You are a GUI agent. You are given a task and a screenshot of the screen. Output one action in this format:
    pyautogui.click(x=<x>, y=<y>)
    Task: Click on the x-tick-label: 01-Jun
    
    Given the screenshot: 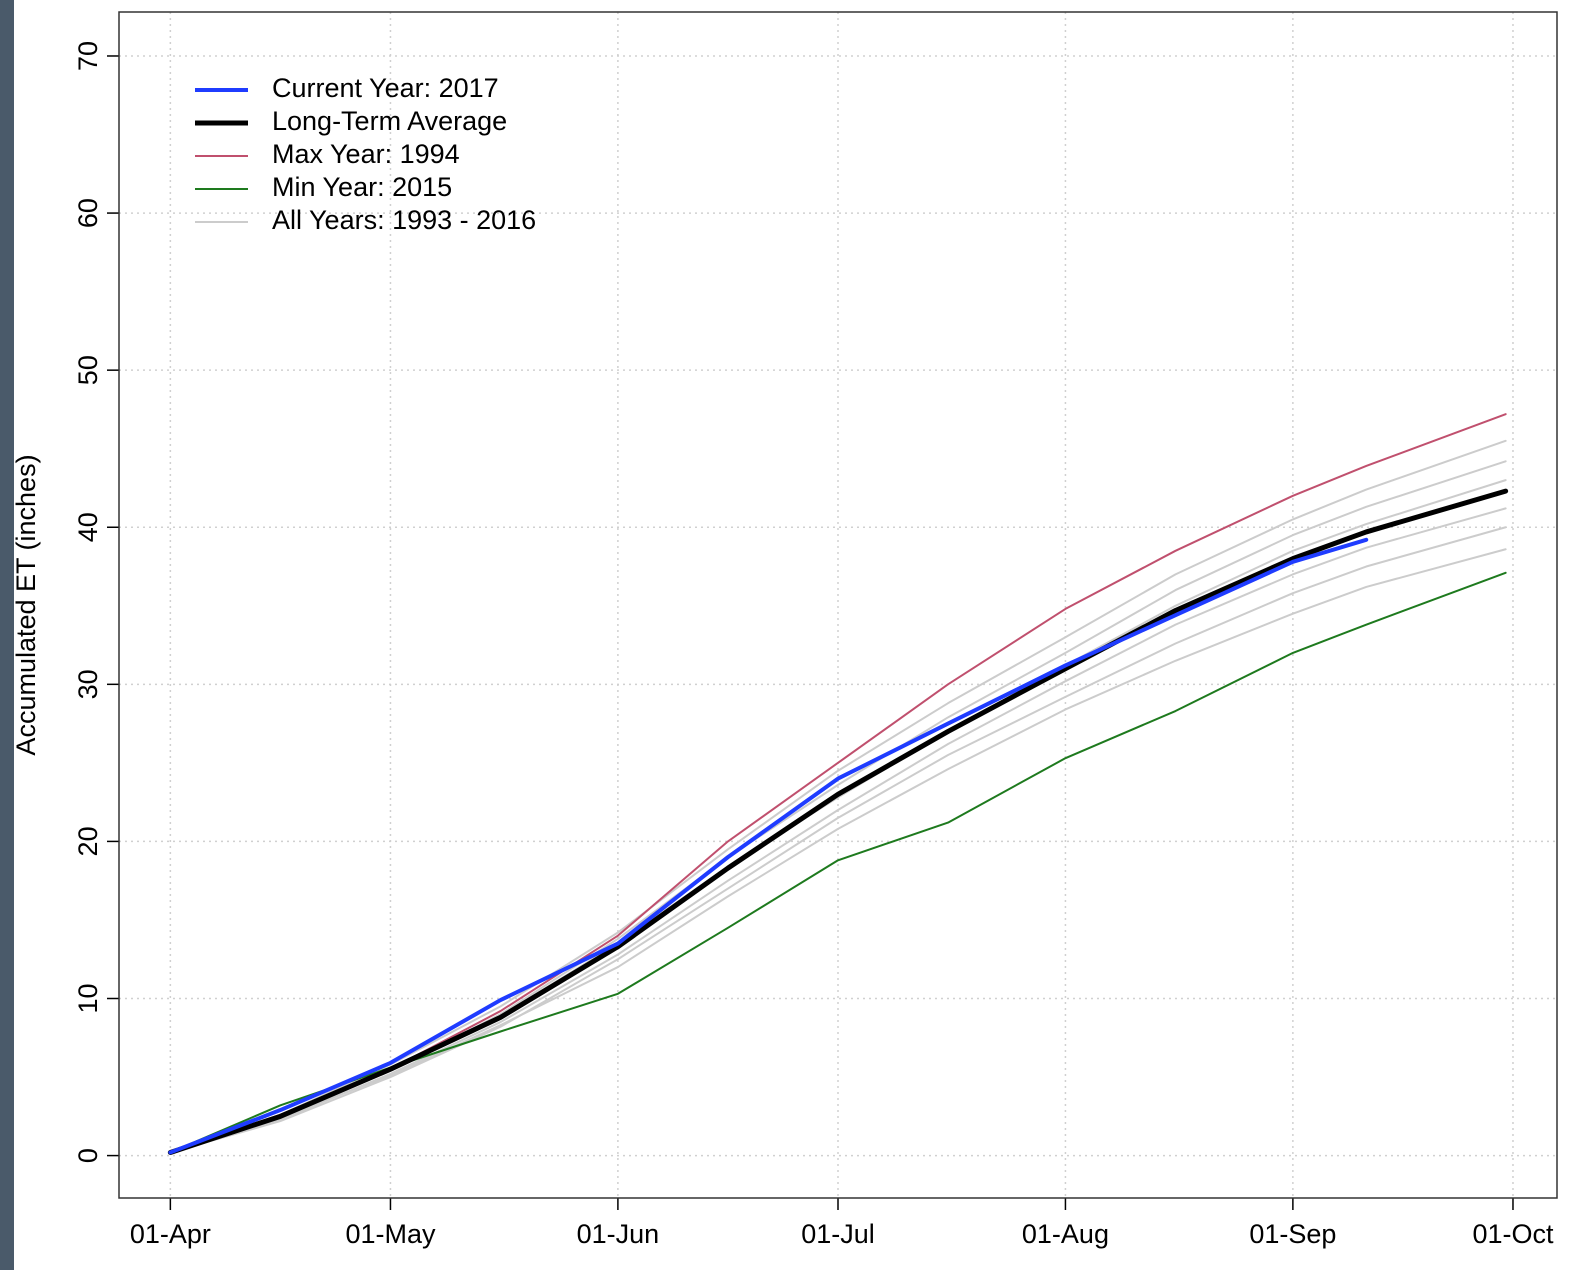 What is the action you would take?
    pyautogui.click(x=618, y=1234)
    